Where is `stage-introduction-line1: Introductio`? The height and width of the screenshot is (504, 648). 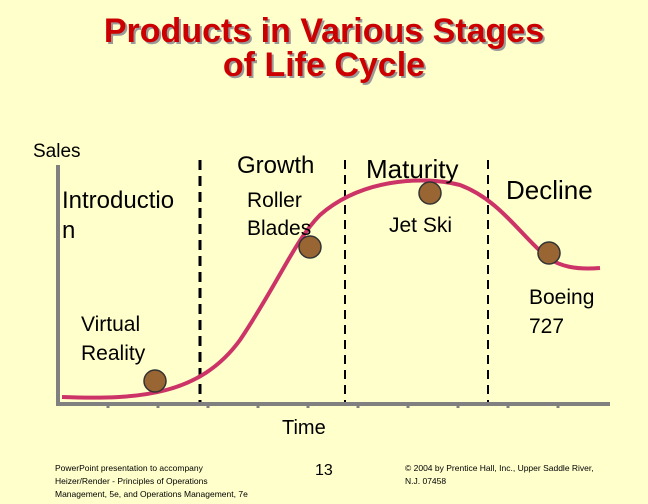
stage-introduction-line1: Introductio is located at coordinates (118, 200).